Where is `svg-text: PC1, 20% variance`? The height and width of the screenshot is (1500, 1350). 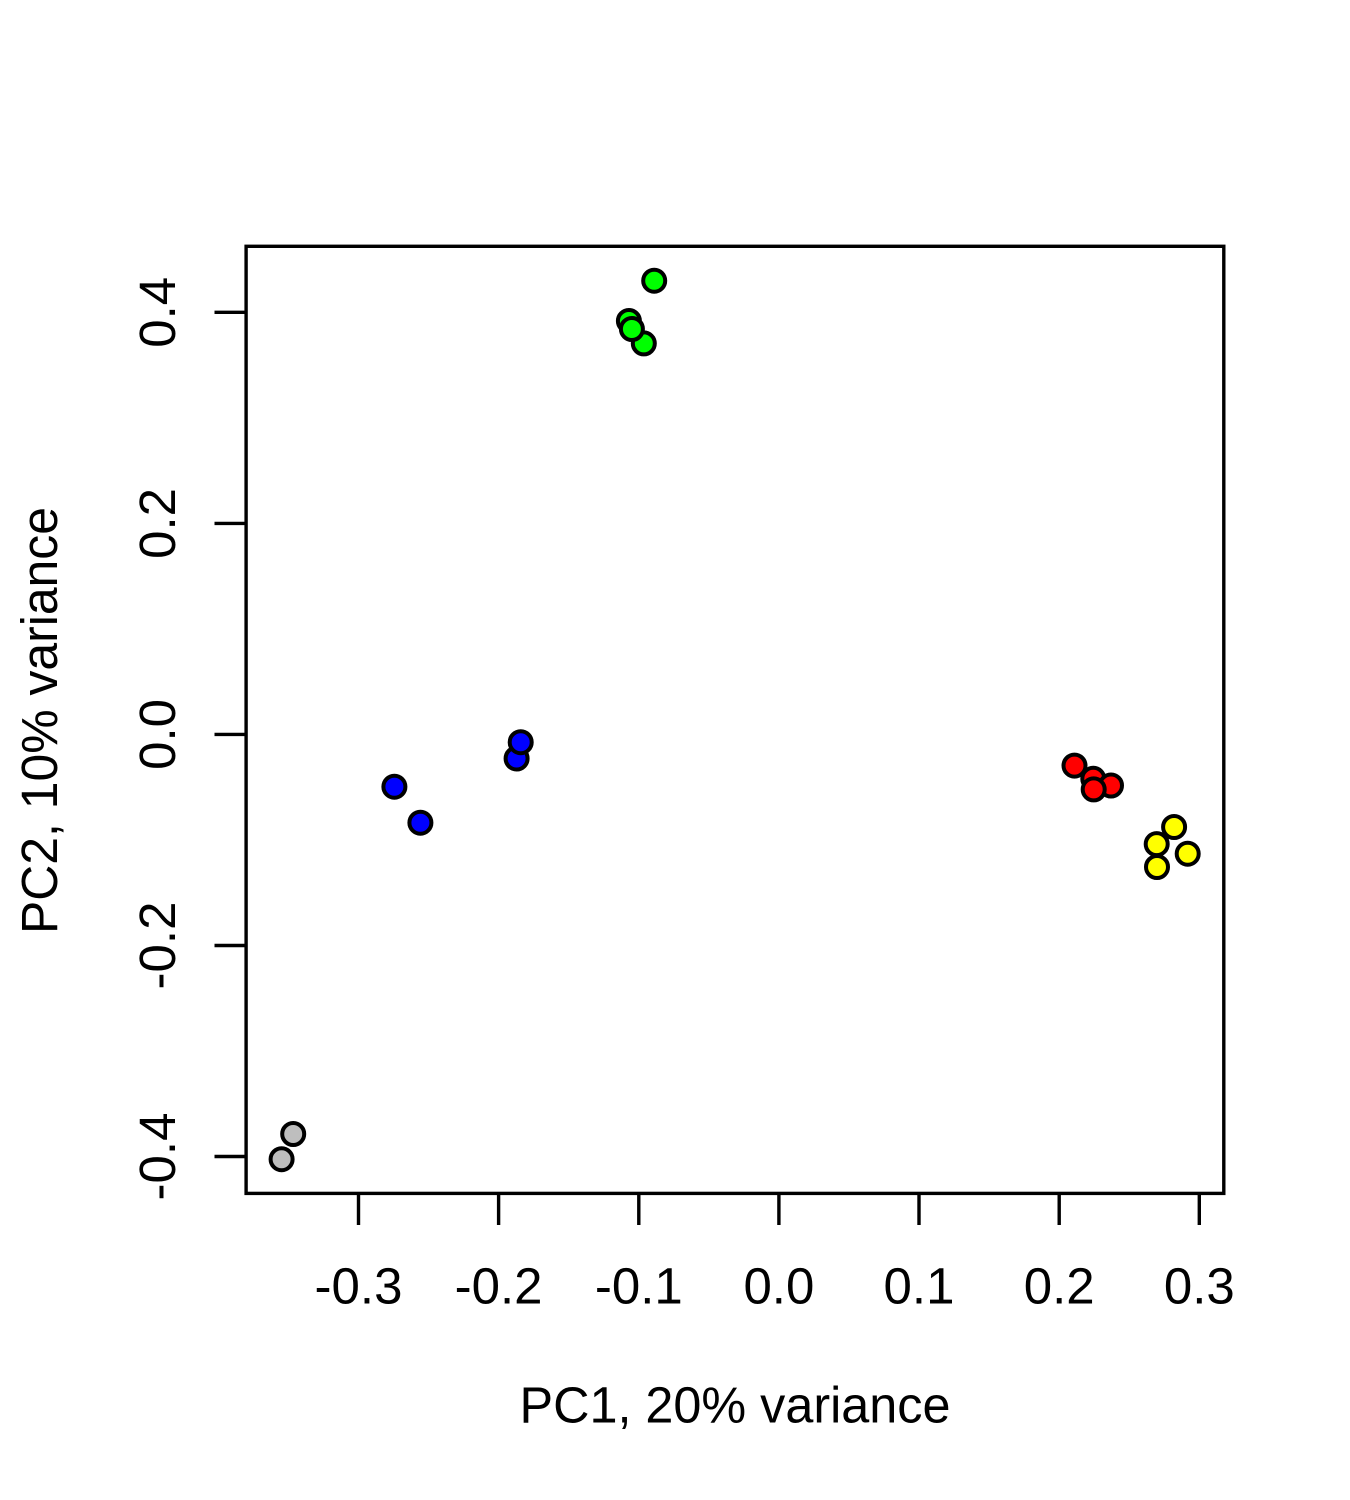 svg-text: PC1, 20% variance is located at coordinates (735, 1405).